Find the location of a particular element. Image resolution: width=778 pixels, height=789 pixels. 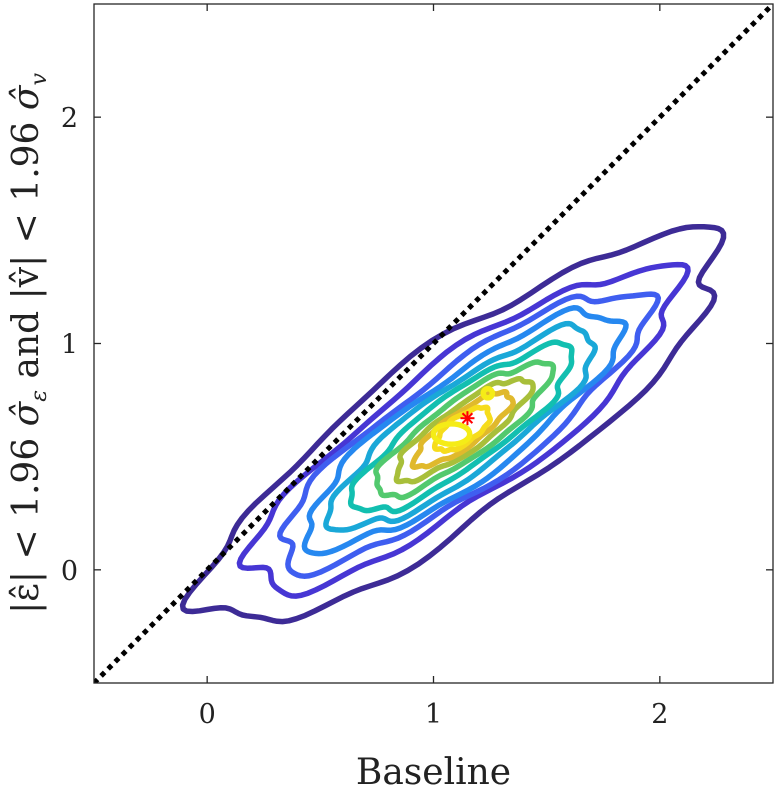

marker-stroke is located at coordinates (467, 418).